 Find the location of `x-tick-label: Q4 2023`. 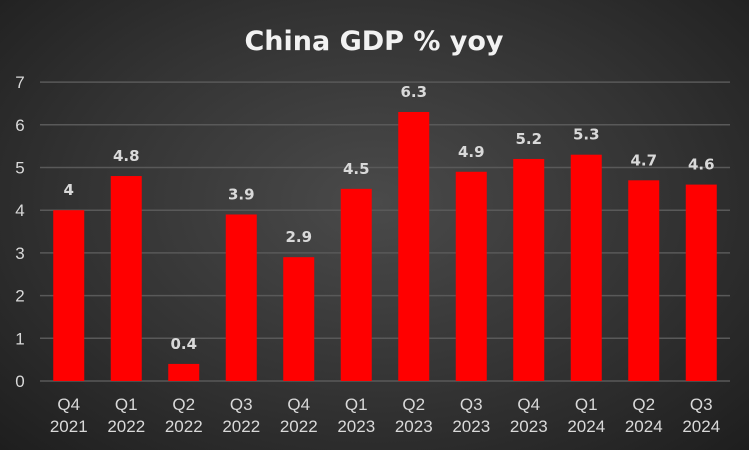

x-tick-label: Q4 2023 is located at coordinates (529, 415).